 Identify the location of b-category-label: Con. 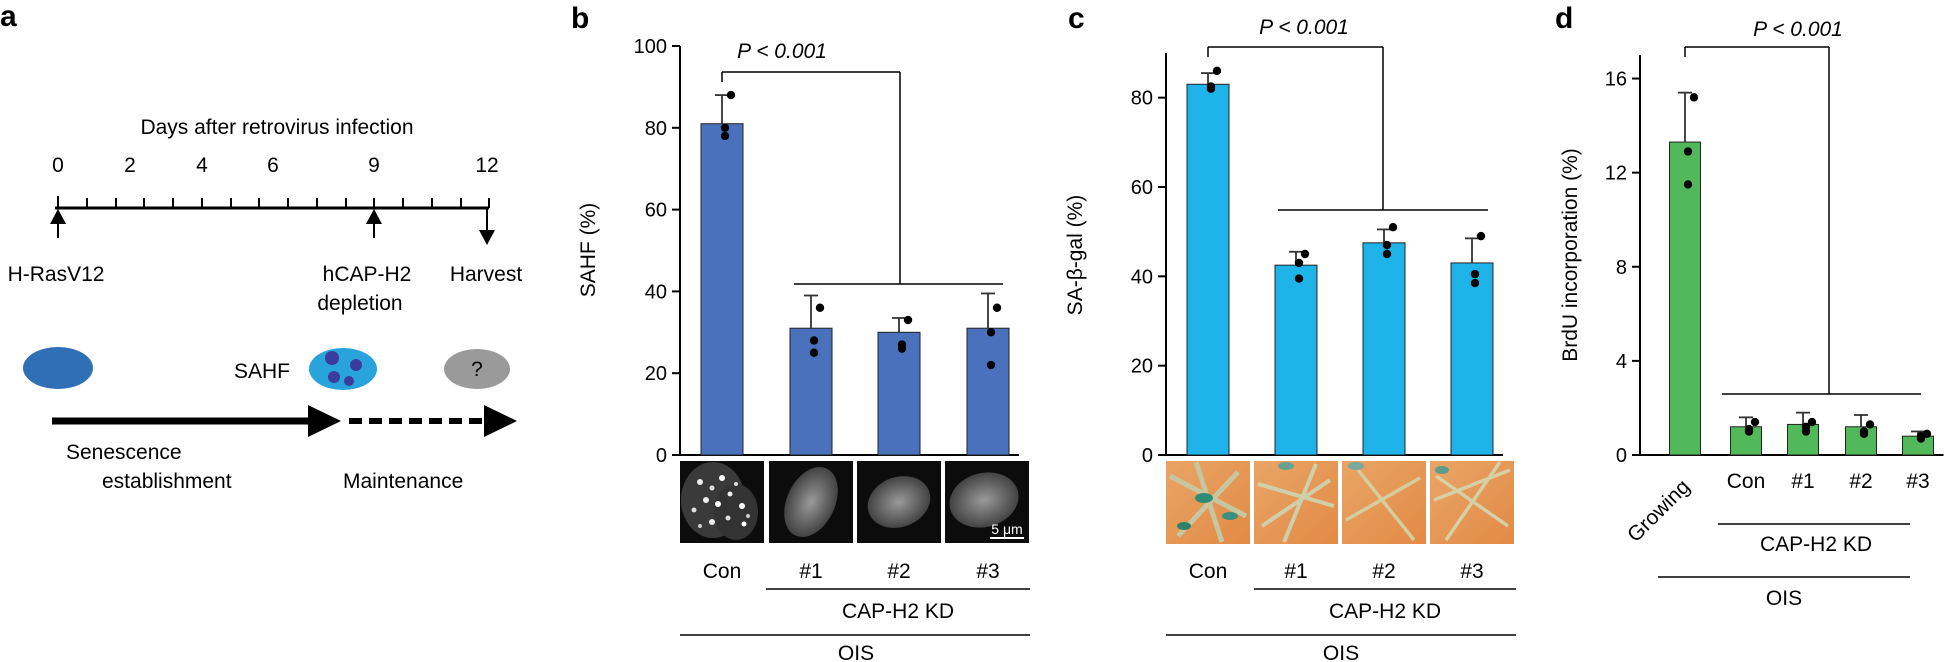
(722, 571).